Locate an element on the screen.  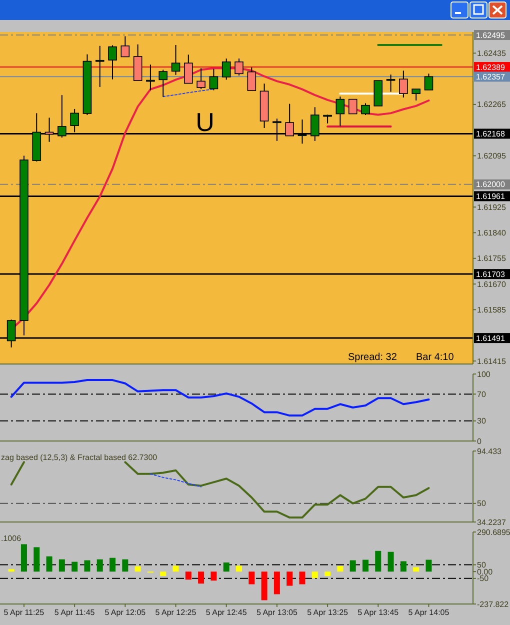
y-tick-label: -50 is located at coordinates (483, 579).